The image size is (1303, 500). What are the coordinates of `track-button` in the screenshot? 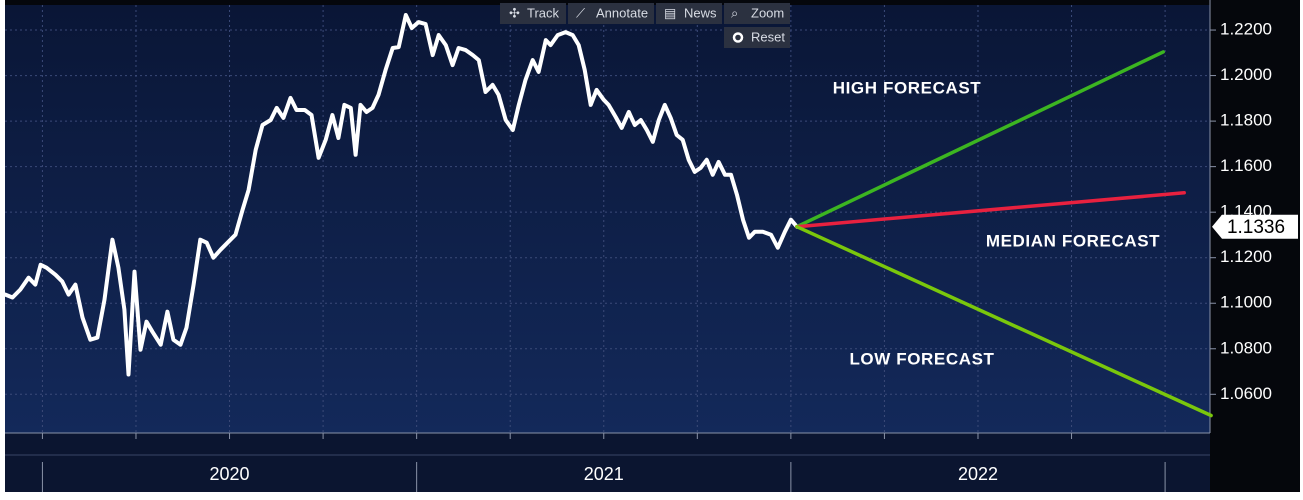 It's located at (533, 13).